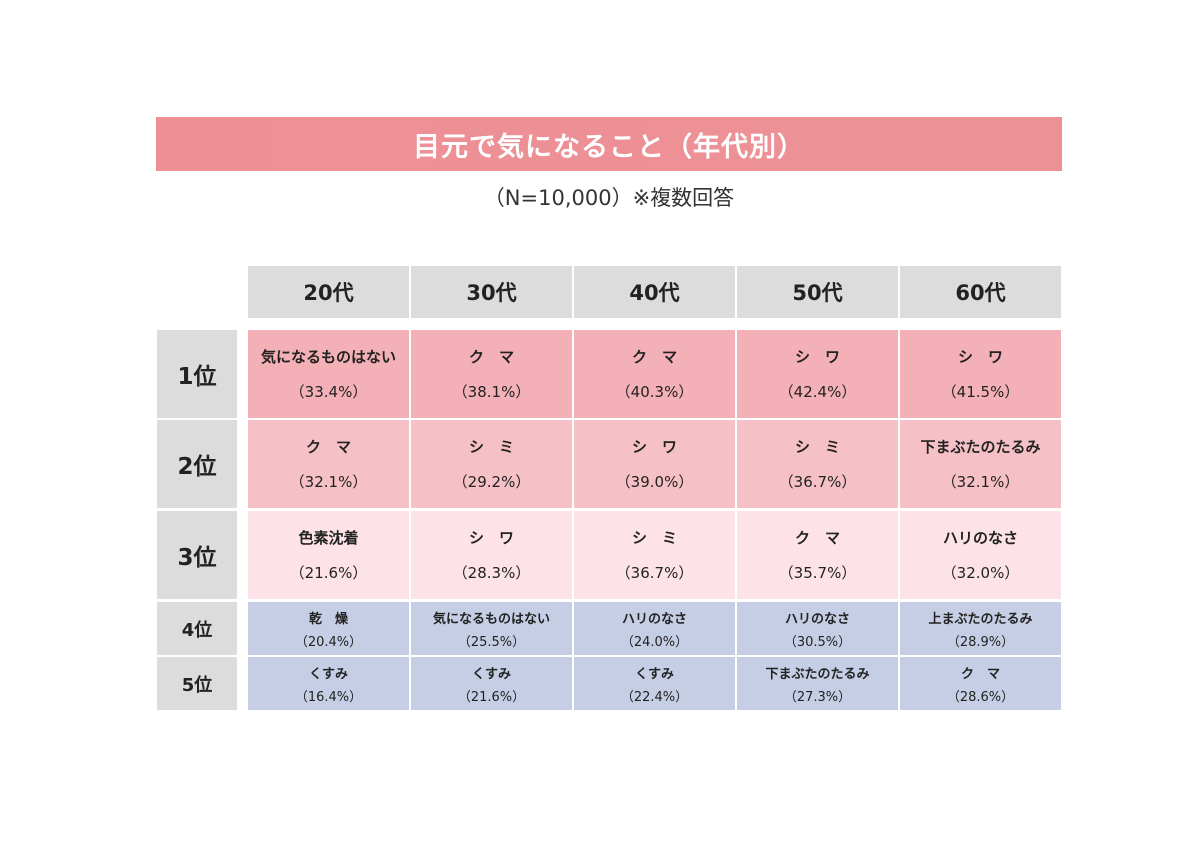  I want to click on rank-label: 4位, so click(197, 628).